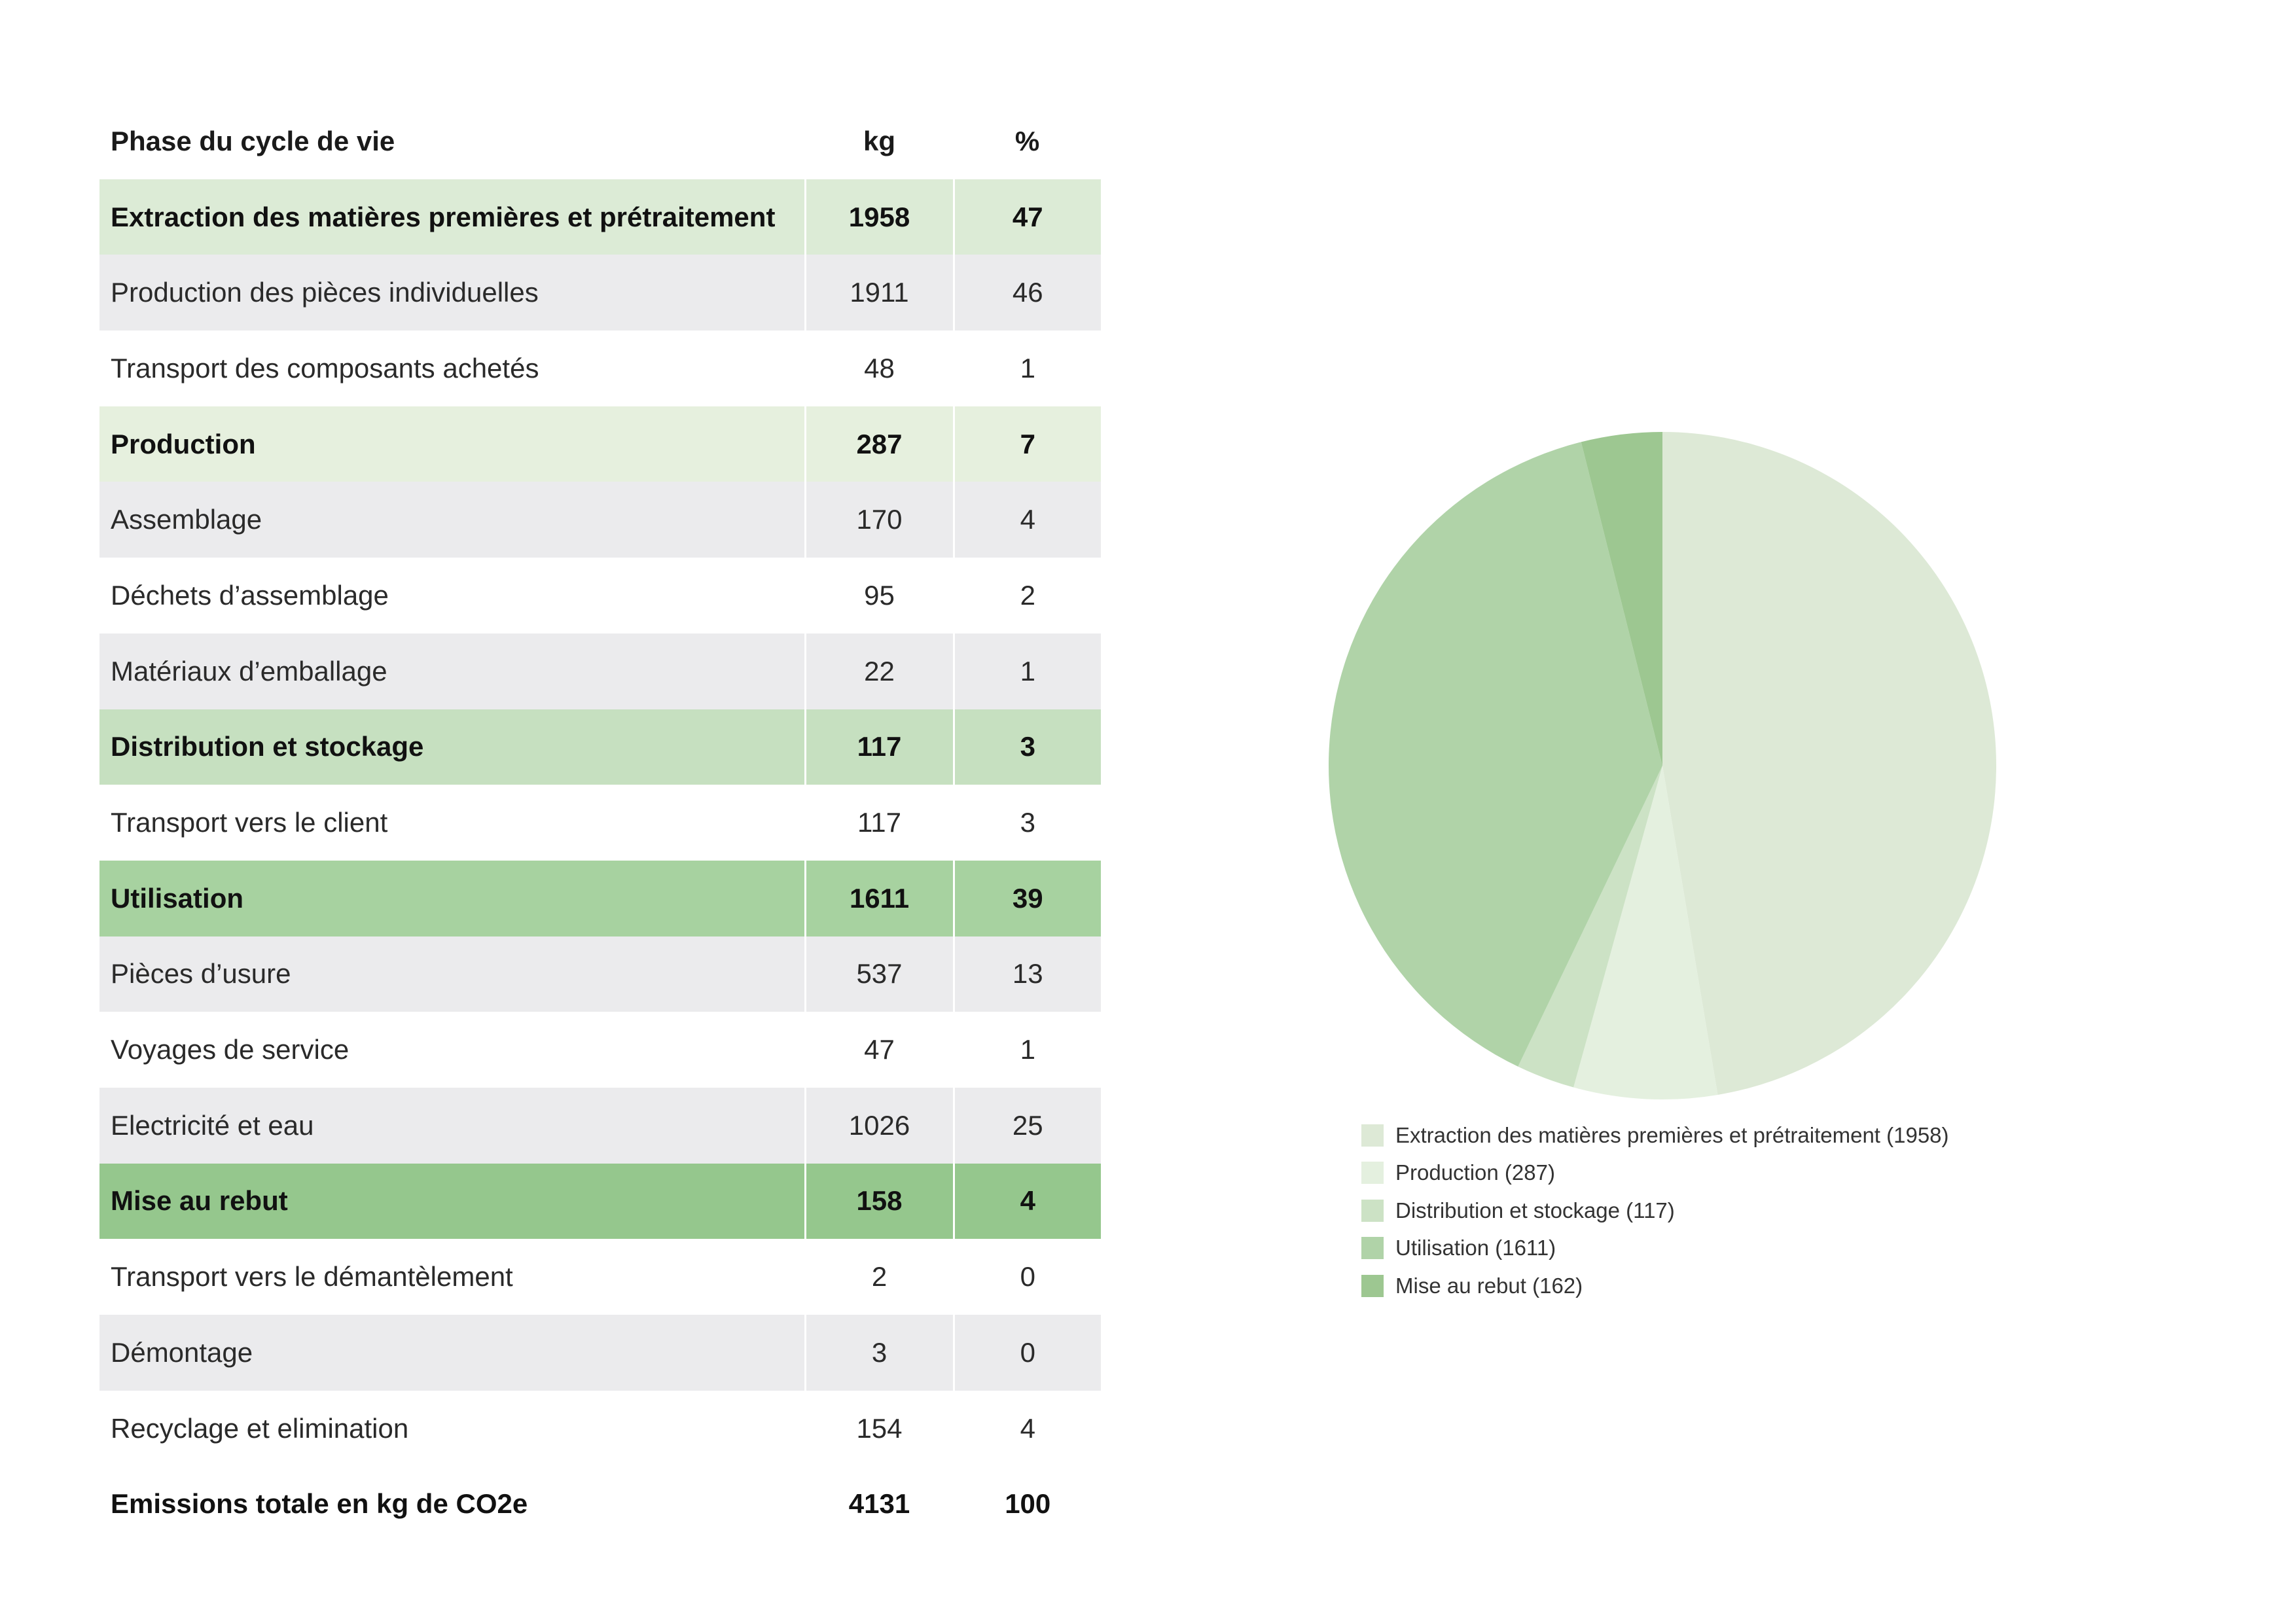 Image resolution: width=2296 pixels, height=1623 pixels. What do you see at coordinates (1027, 141) in the screenshot?
I see `header-pct: %` at bounding box center [1027, 141].